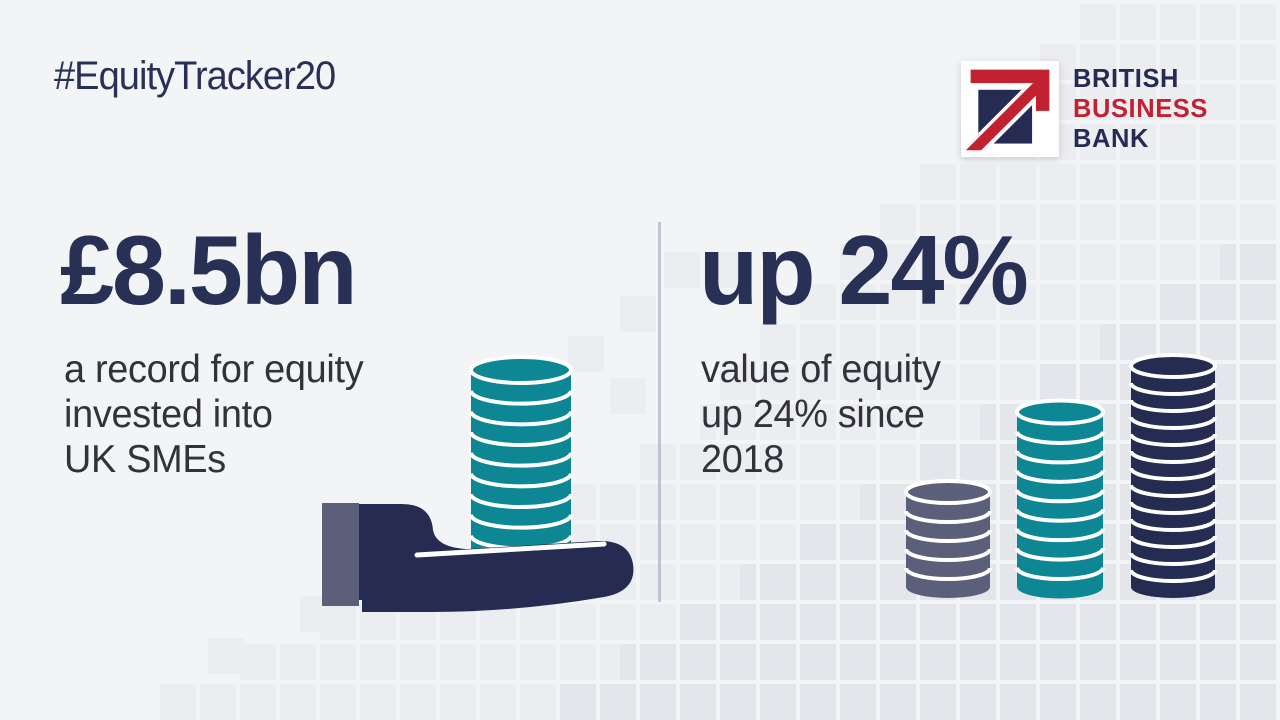 The height and width of the screenshot is (720, 1280). What do you see at coordinates (145, 459) in the screenshot?
I see `description-line: UK SMEs` at bounding box center [145, 459].